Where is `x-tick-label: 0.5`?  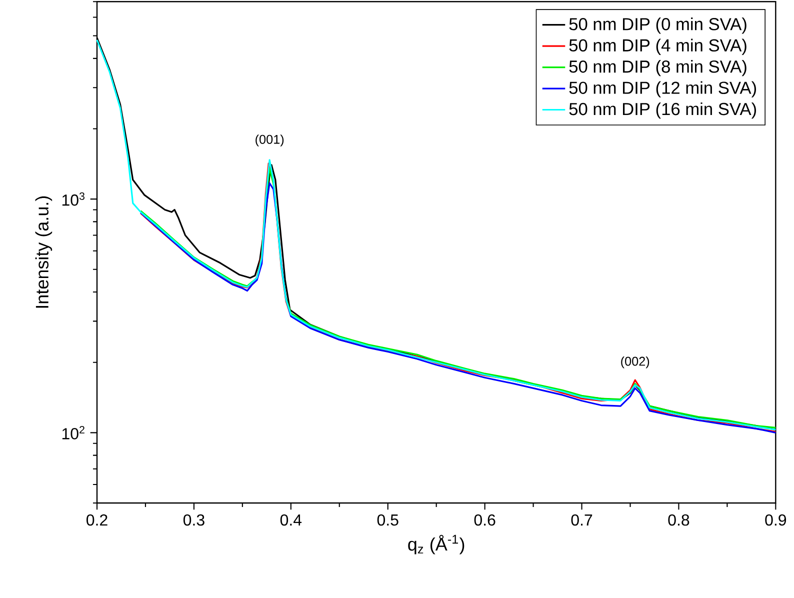 x-tick-label: 0.5 is located at coordinates (387, 520).